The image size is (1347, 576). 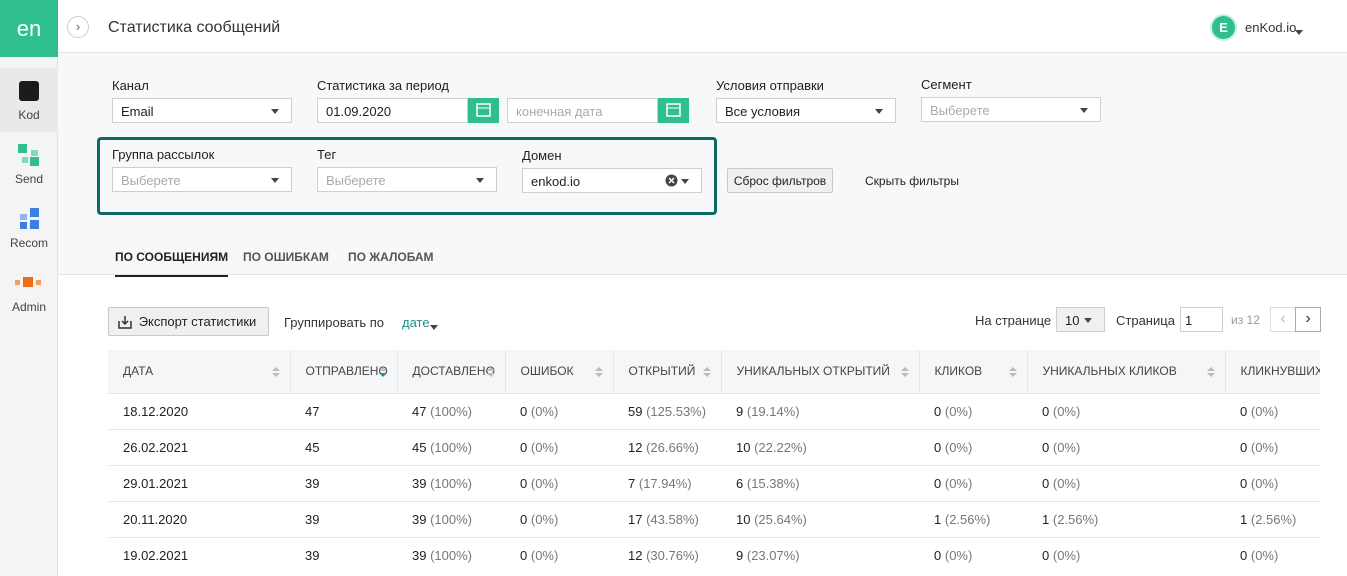 What do you see at coordinates (392, 110) in the screenshot?
I see `start-date: 01.09.2020` at bounding box center [392, 110].